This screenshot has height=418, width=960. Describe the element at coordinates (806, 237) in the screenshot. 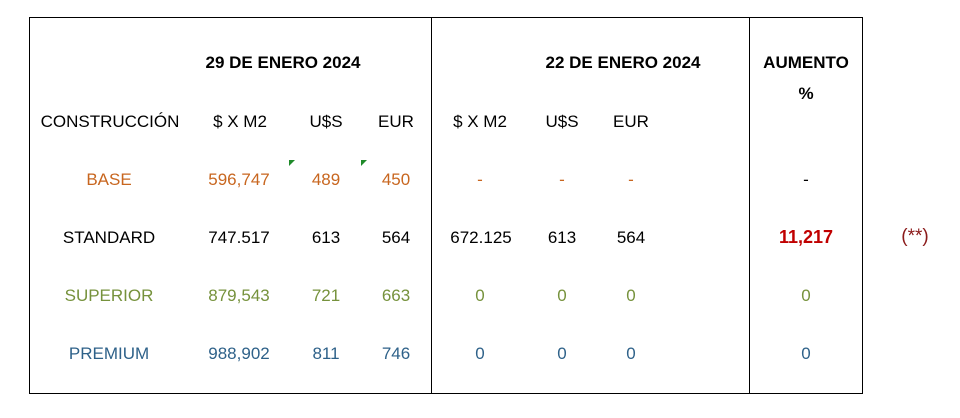

I see `row-standard-increase: 11,217` at that location.